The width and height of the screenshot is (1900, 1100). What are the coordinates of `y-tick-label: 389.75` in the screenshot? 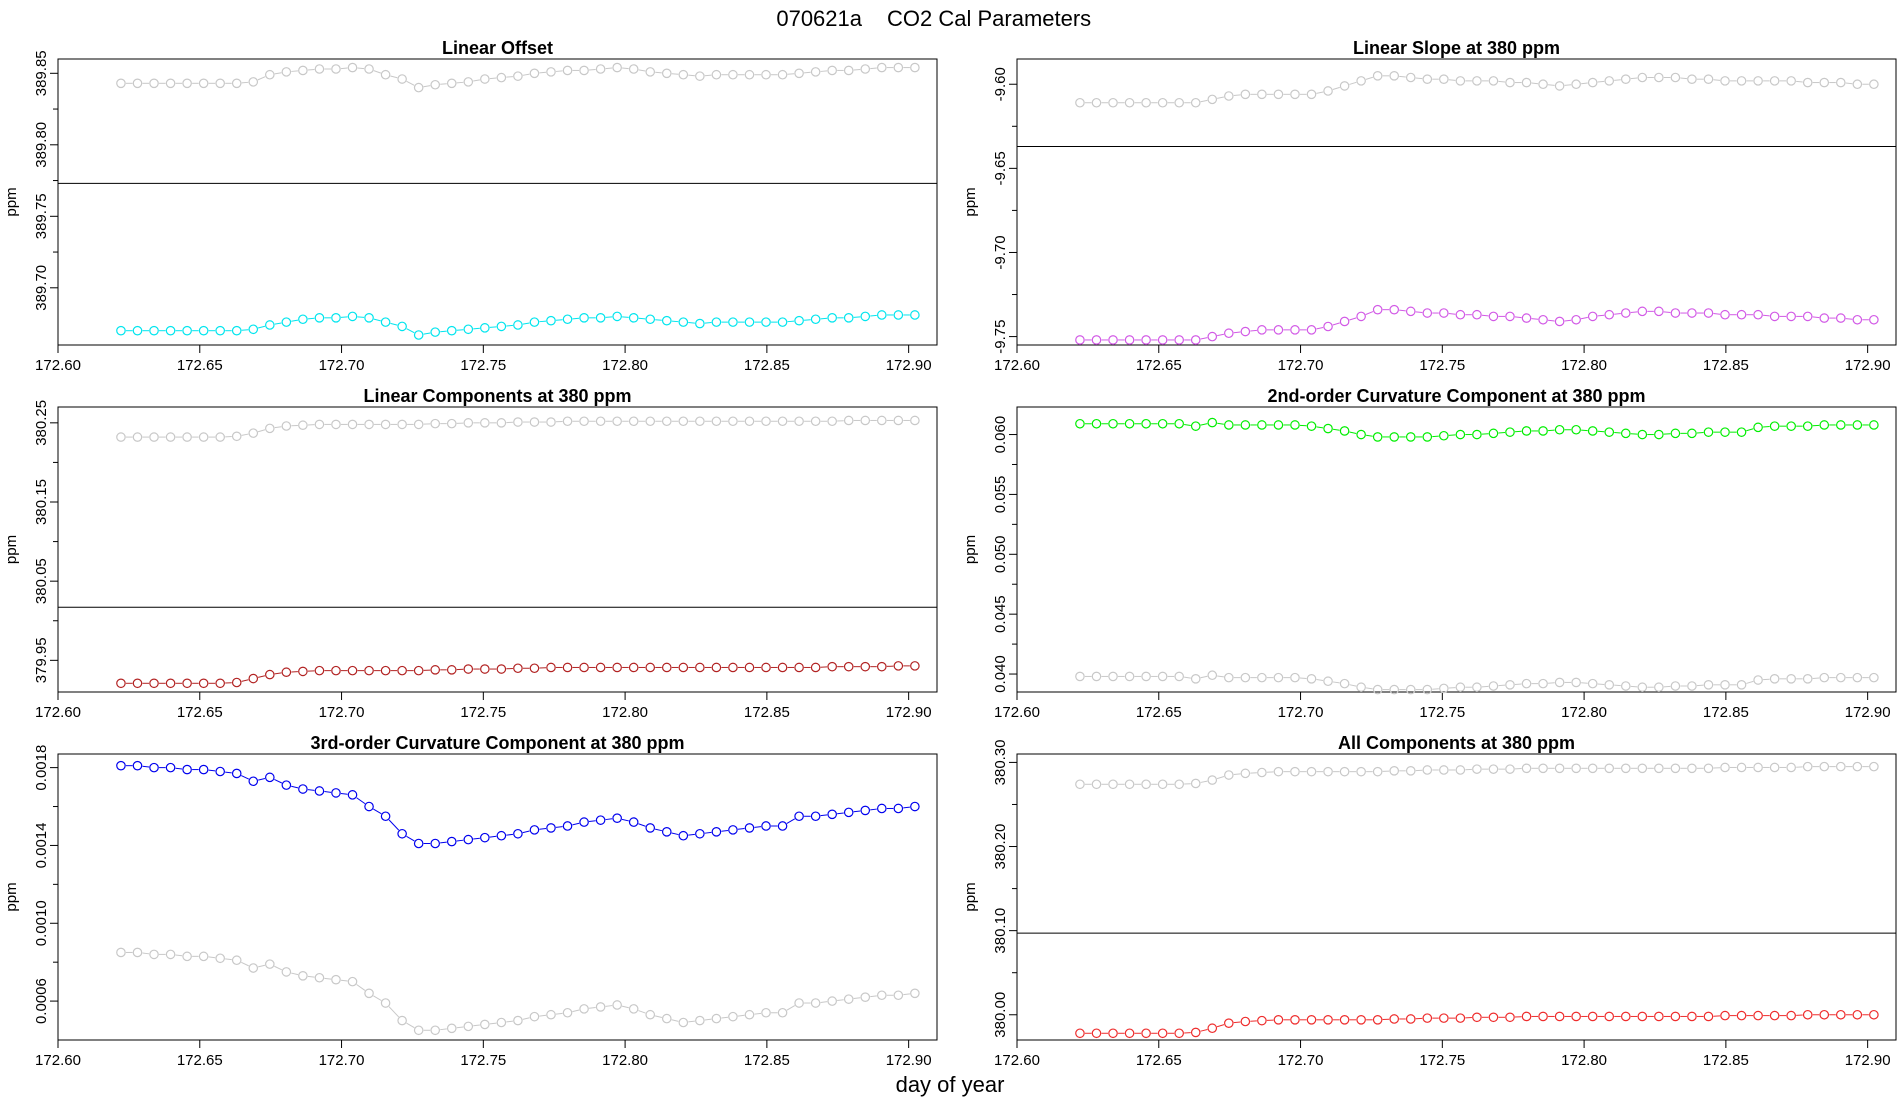 It's located at (41, 216).